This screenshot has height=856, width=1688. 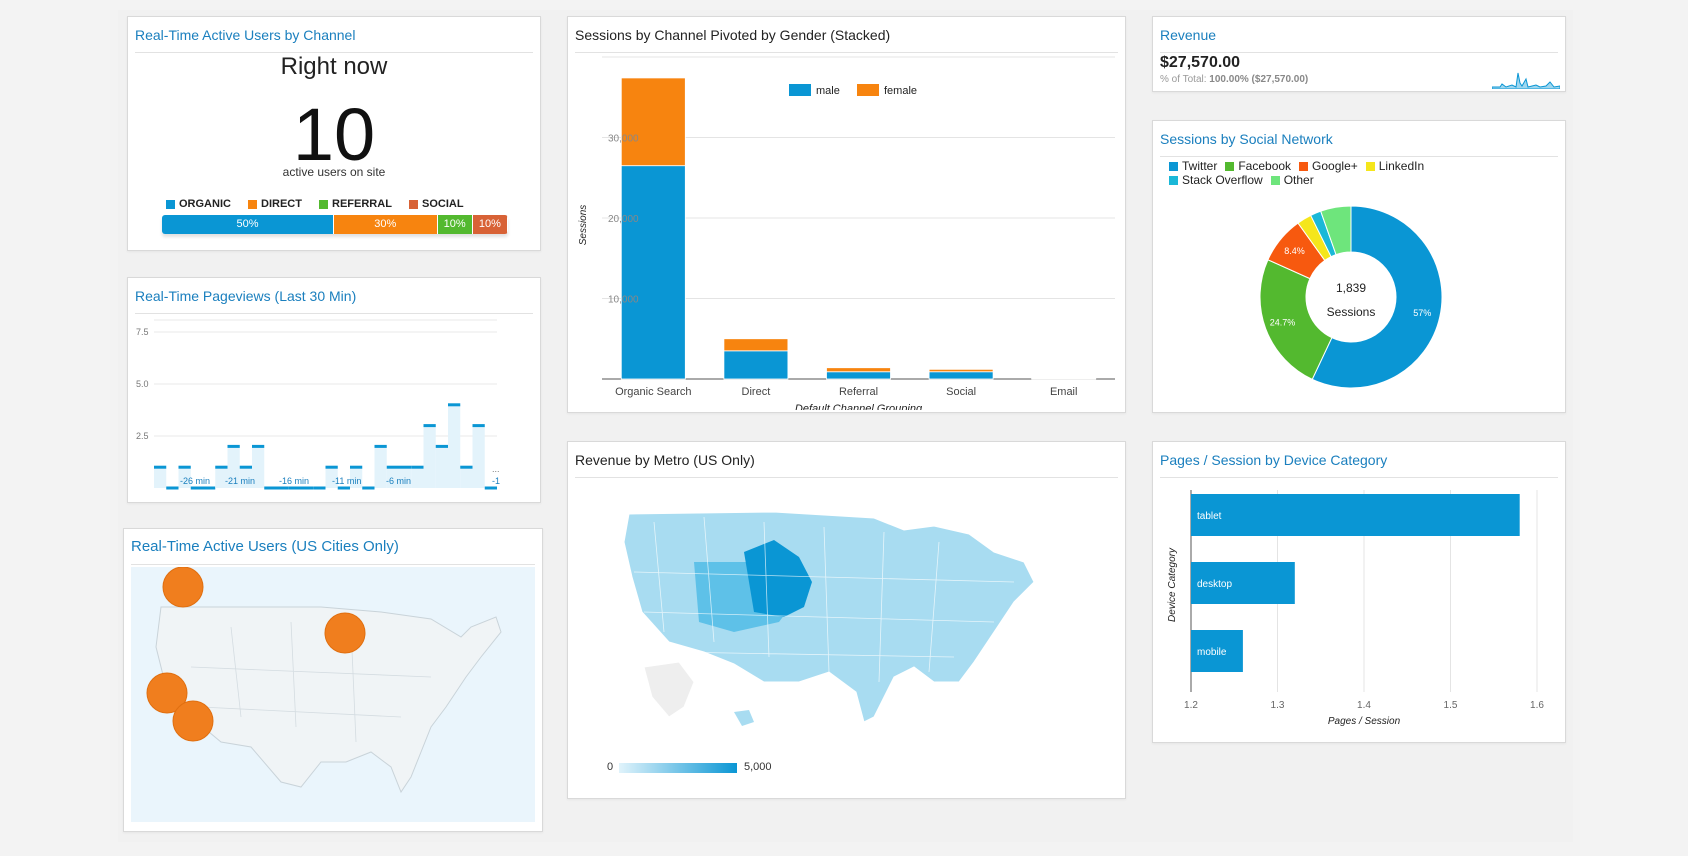 I want to click on x-tick-label: 1.4, so click(x=1364, y=705).